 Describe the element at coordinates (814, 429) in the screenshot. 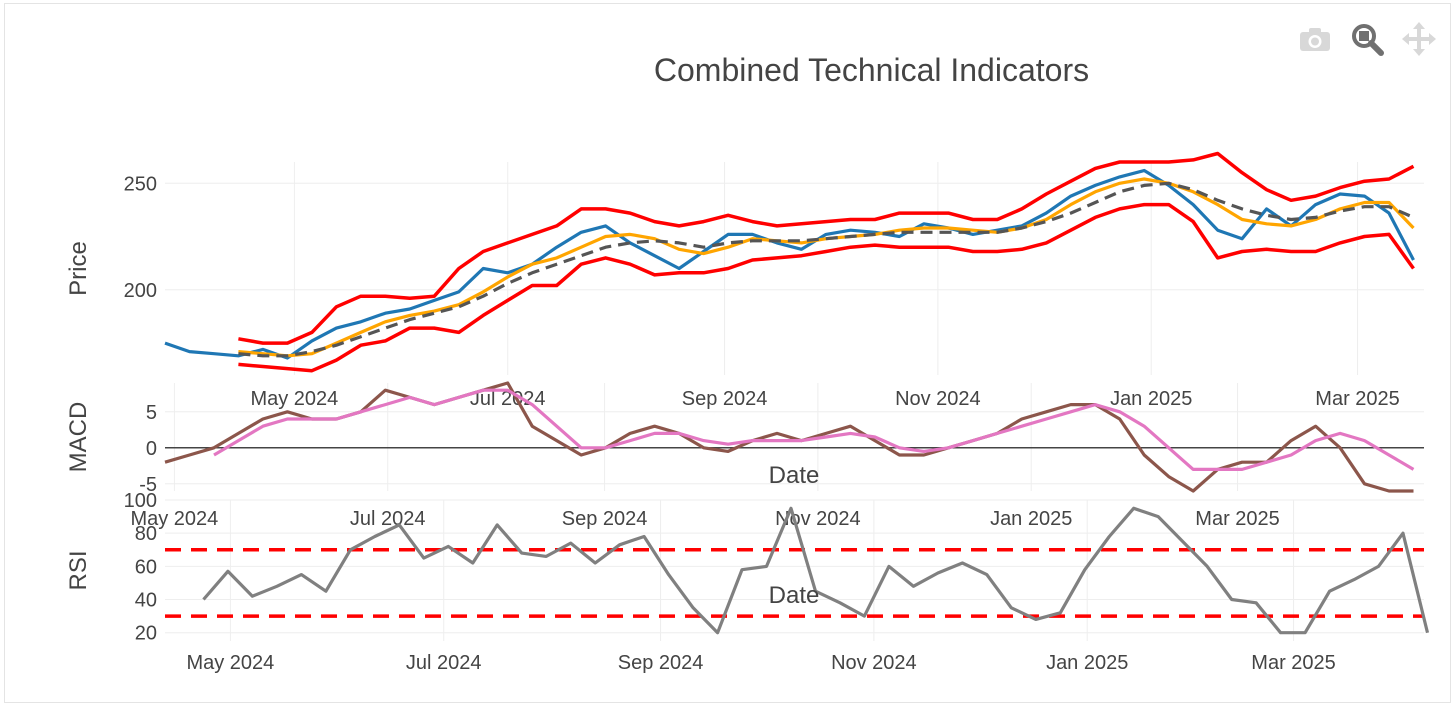

I see `macd-series-signal` at that location.